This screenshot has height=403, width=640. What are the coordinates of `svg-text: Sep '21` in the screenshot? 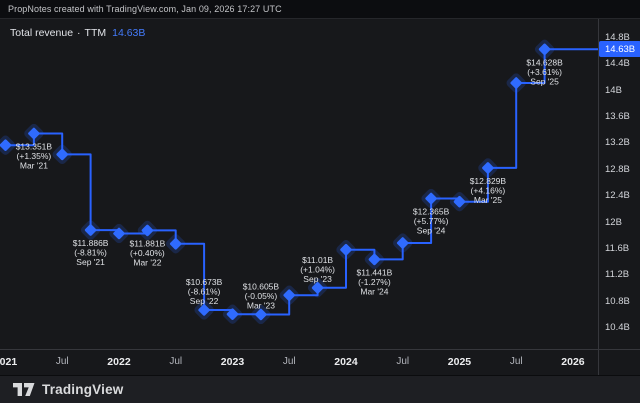 It's located at (90, 262).